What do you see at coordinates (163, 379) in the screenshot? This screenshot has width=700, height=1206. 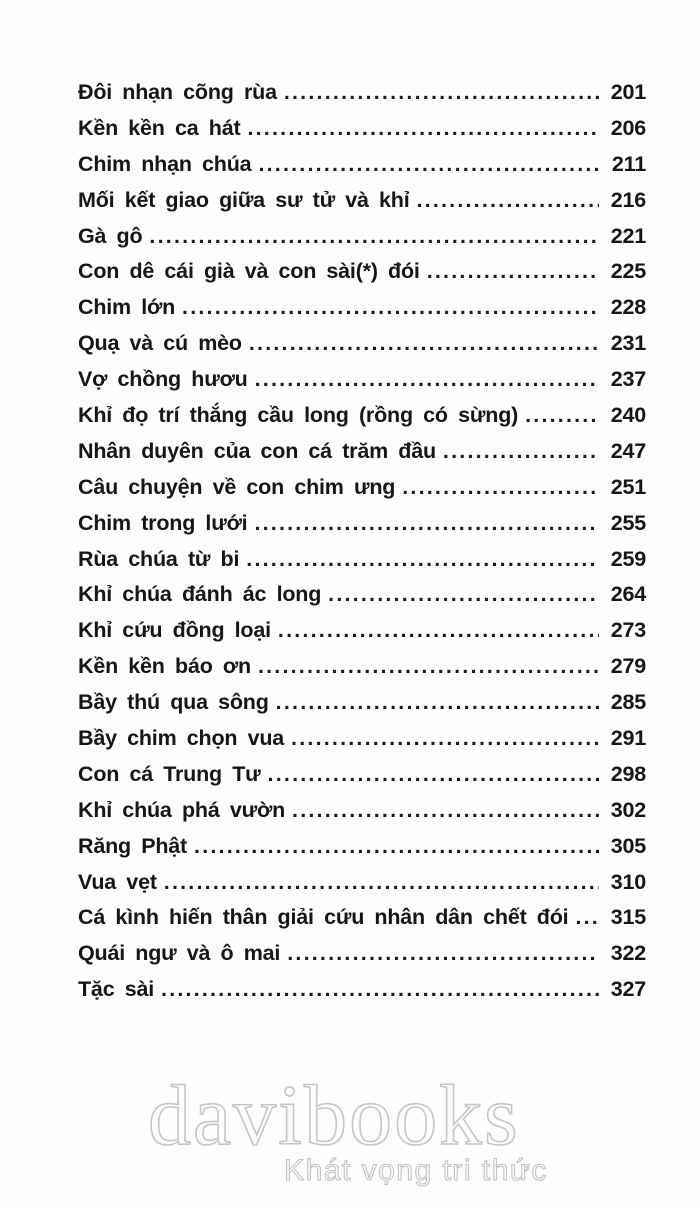 I see `toc-entry-title: Vợ chồng hươu` at bounding box center [163, 379].